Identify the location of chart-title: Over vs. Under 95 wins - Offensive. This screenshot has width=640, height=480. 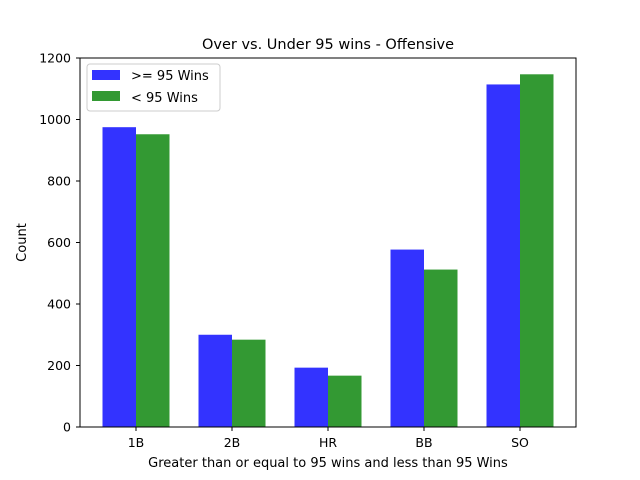
(328, 45).